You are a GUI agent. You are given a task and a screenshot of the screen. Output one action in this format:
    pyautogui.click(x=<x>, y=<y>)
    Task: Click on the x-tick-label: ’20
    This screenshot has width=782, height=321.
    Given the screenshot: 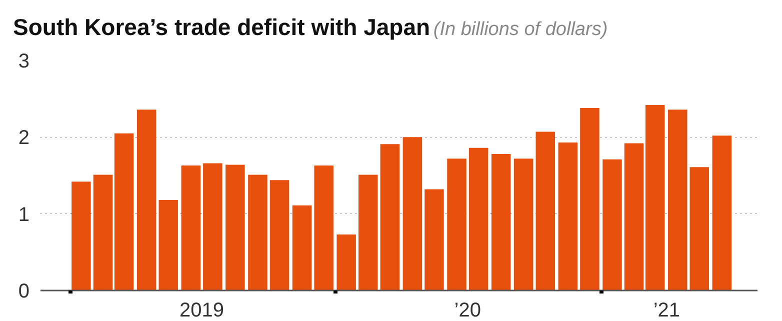 What is the action you would take?
    pyautogui.click(x=468, y=310)
    